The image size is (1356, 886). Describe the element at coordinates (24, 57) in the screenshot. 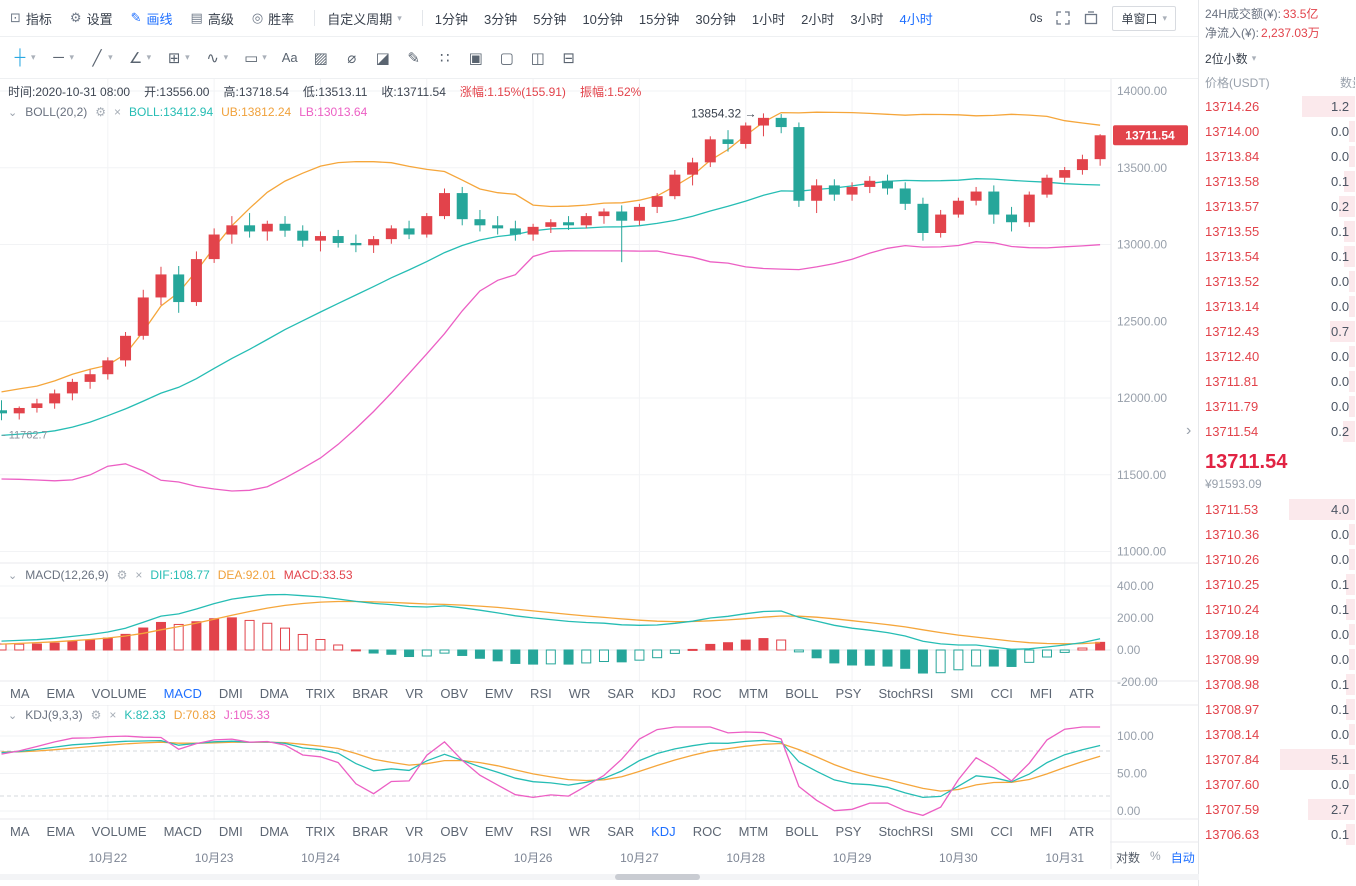

I see `crosshair-tool: ┼ ▾` at that location.